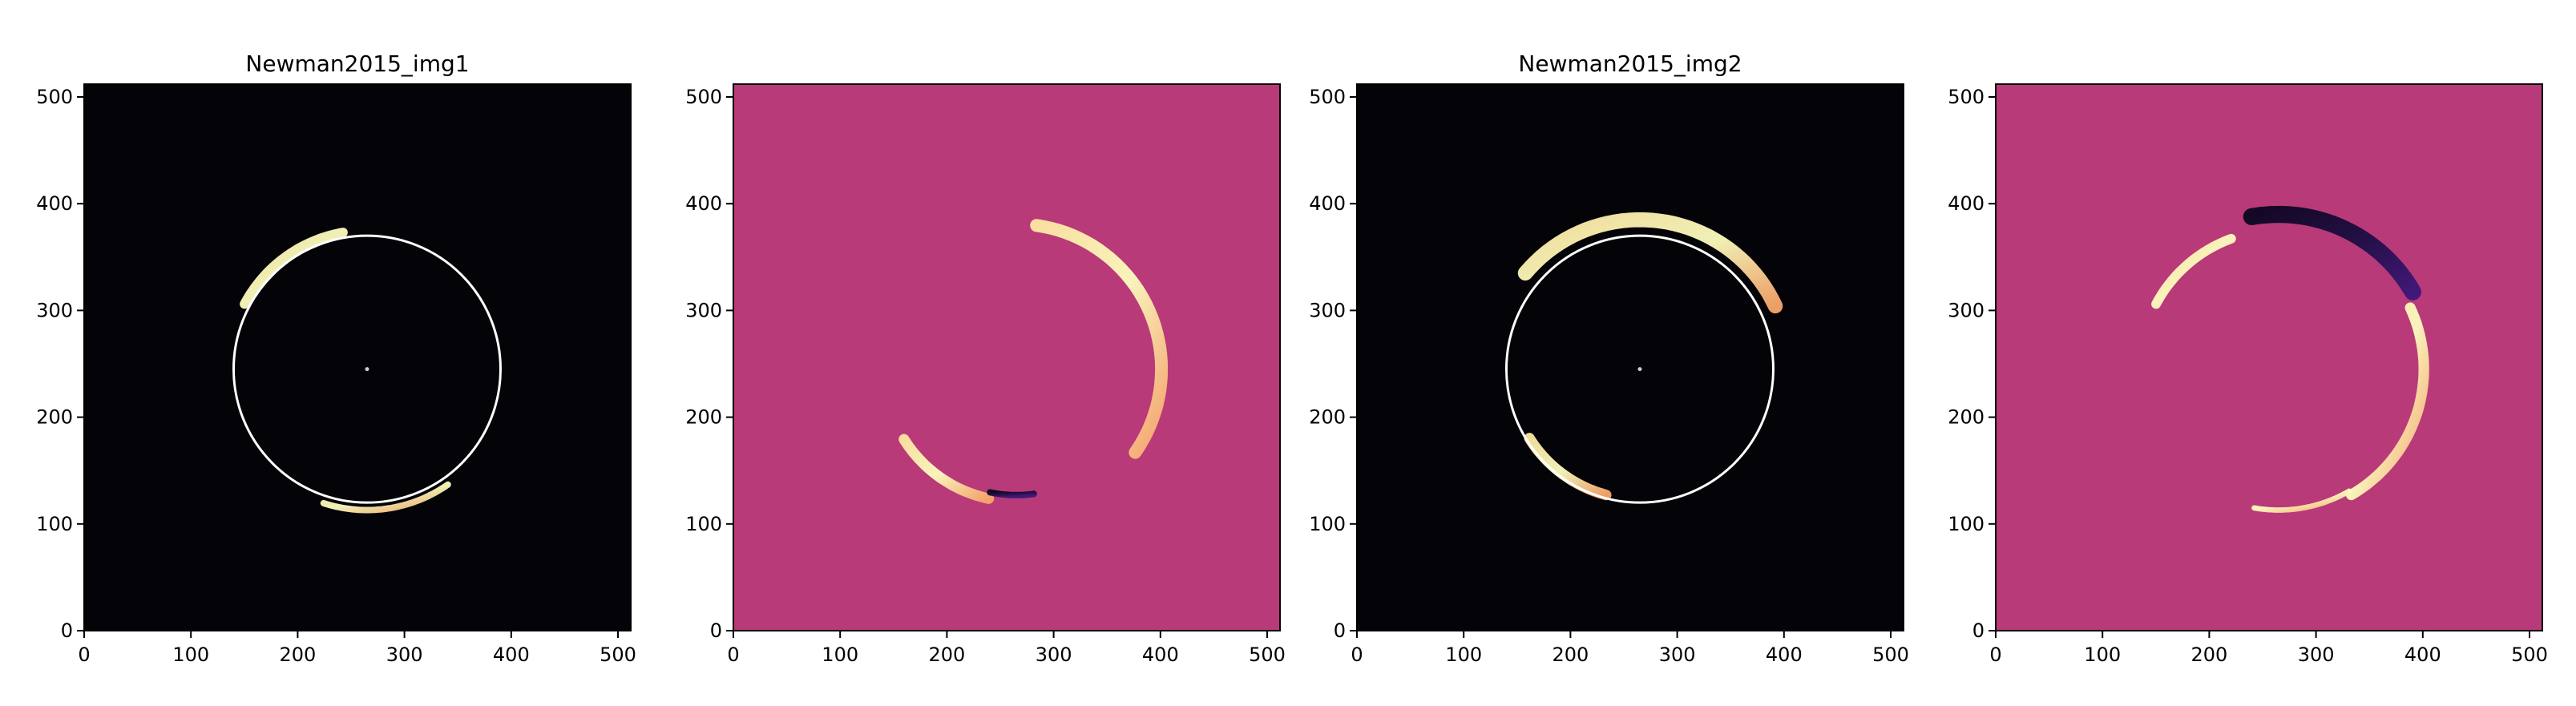 This screenshot has height=706, width=2576. What do you see at coordinates (357, 63) in the screenshot?
I see `panel-title: Newman2015_img1` at bounding box center [357, 63].